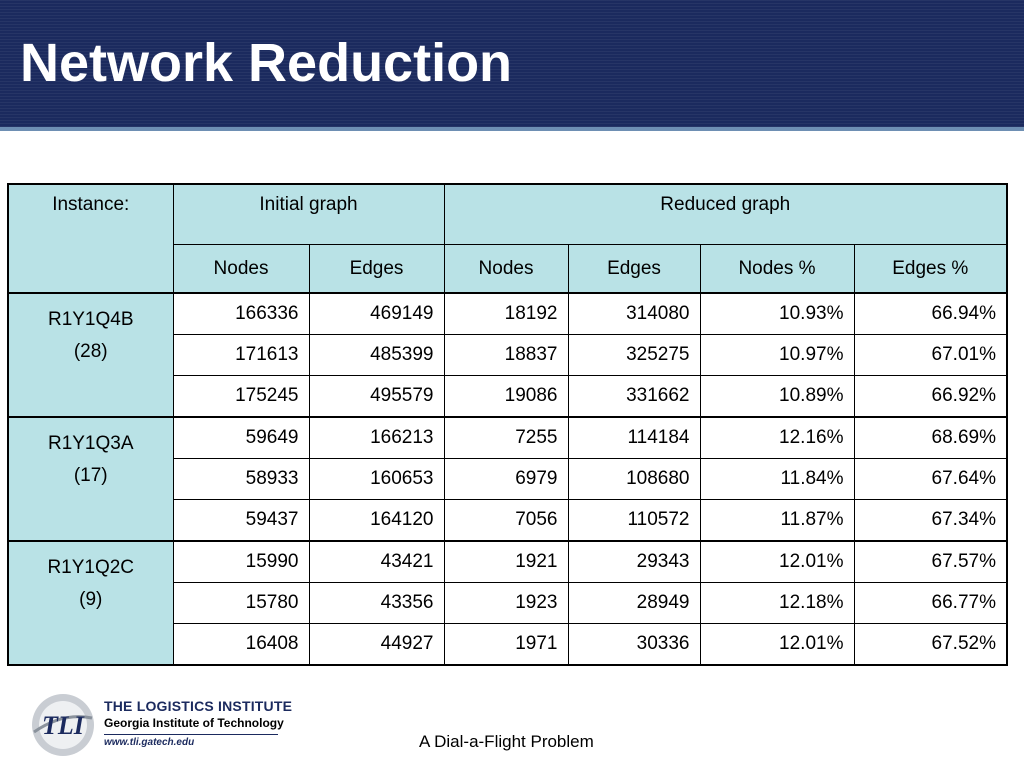  What do you see at coordinates (634, 644) in the screenshot?
I see `cell-reduced-edges: 30336` at bounding box center [634, 644].